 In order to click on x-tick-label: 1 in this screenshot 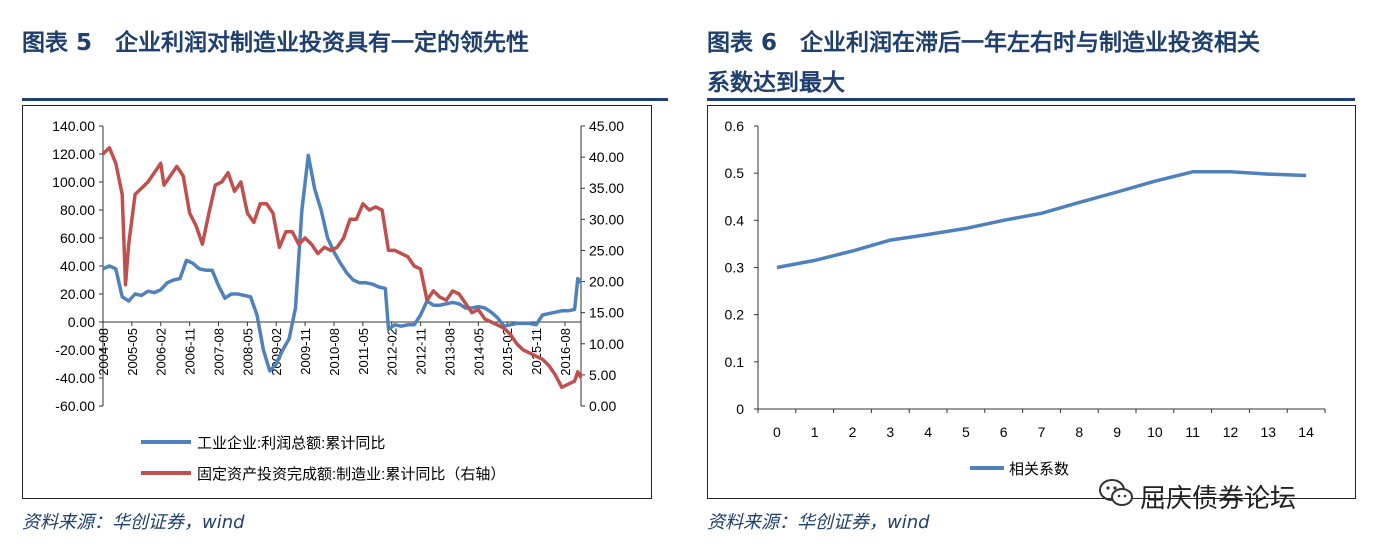, I will do `click(815, 432)`.